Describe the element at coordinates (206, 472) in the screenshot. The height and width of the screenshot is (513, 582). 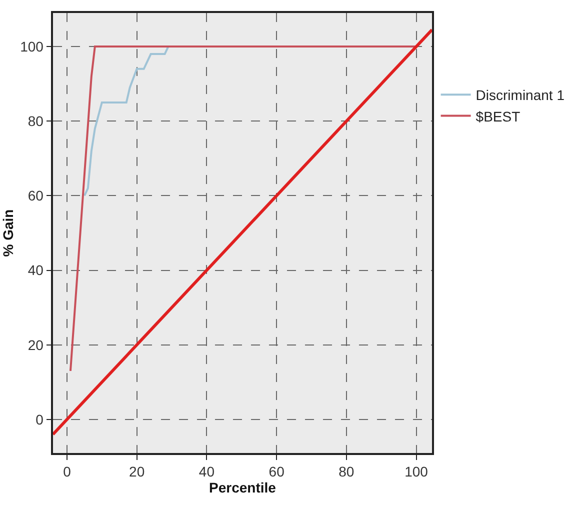
I see `x-tick-label: 40` at that location.